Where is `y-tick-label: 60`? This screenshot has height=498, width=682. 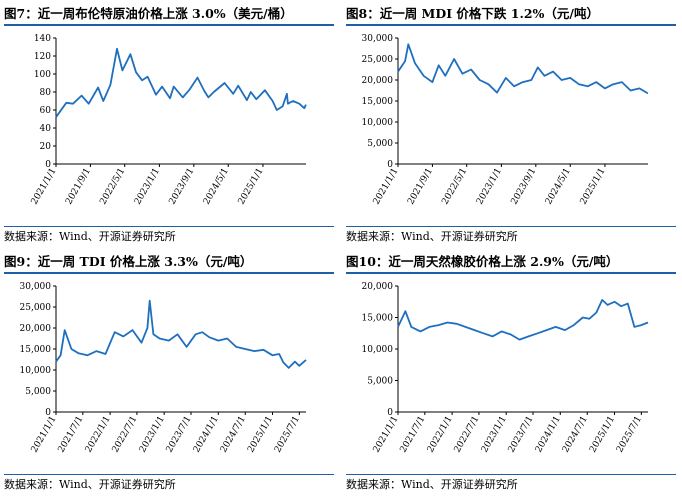 y-tick-label: 60 is located at coordinates (46, 111).